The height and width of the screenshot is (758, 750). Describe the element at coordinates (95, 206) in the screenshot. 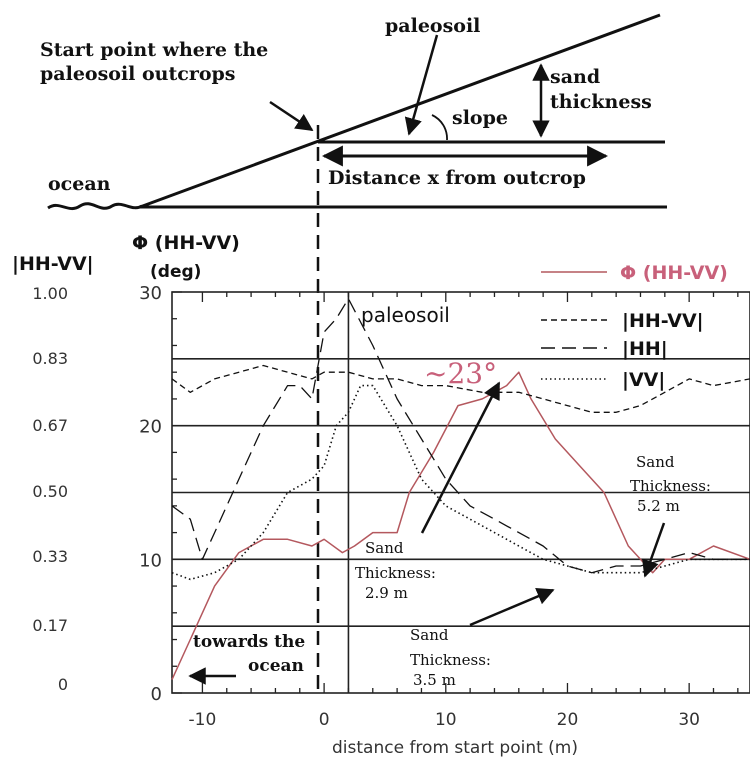

I see `ocean-wave` at that location.